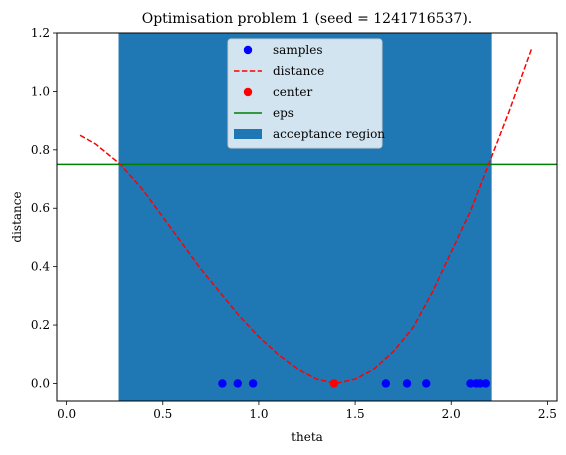 The width and height of the screenshot is (566, 455). I want to click on x-tick-label: 0.5, so click(162, 414).